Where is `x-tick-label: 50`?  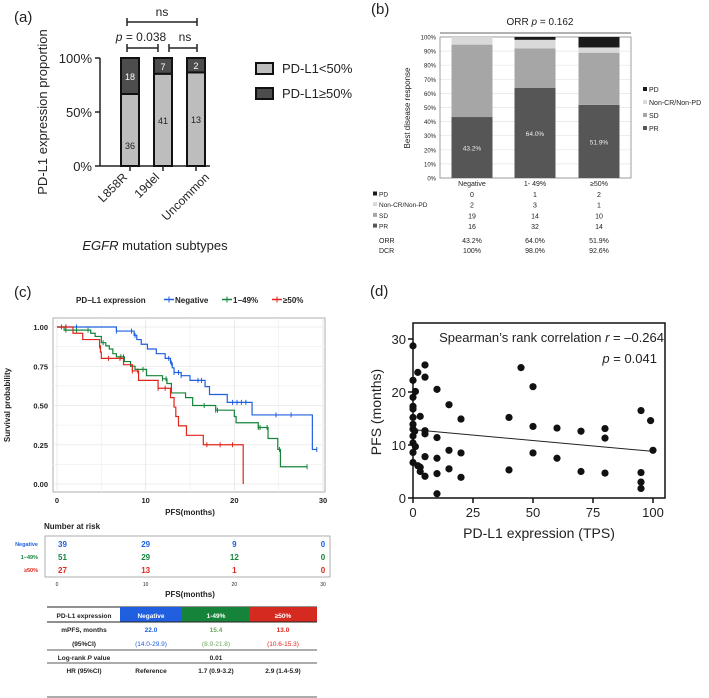
x-tick-label: 50 is located at coordinates (533, 512).